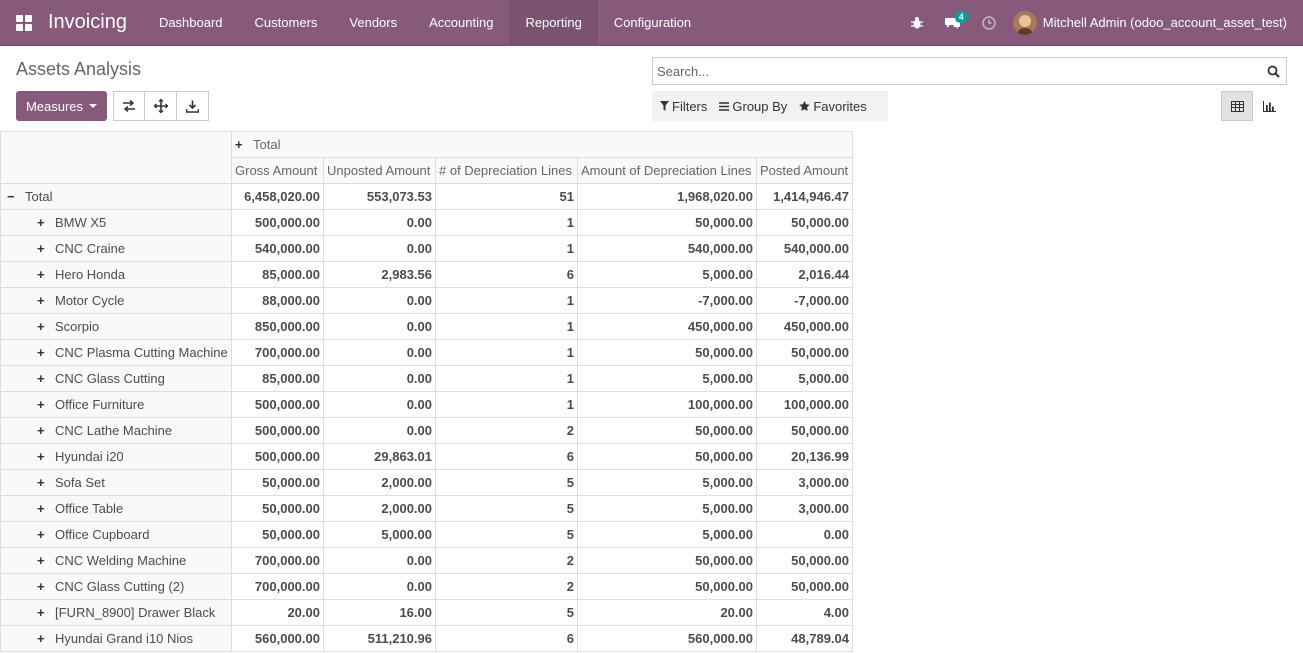  I want to click on download-button, so click(193, 106).